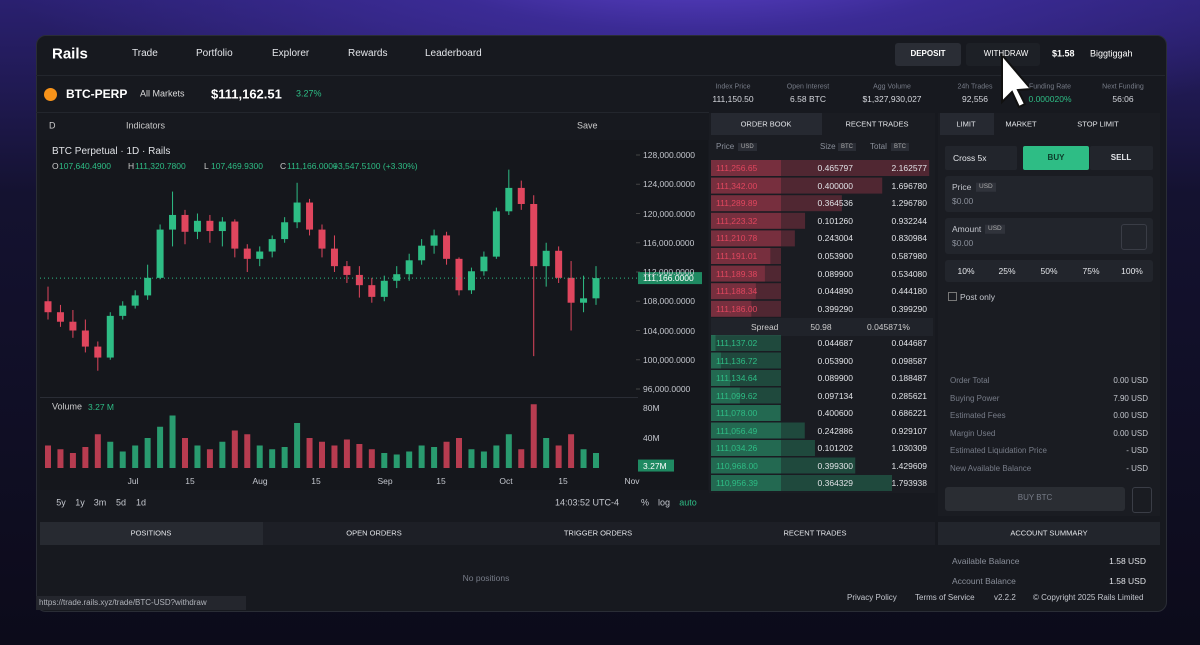 Image resolution: width=1200 pixels, height=645 pixels. What do you see at coordinates (835, 202) in the screenshot?
I see `book-size: 0.364536` at bounding box center [835, 202].